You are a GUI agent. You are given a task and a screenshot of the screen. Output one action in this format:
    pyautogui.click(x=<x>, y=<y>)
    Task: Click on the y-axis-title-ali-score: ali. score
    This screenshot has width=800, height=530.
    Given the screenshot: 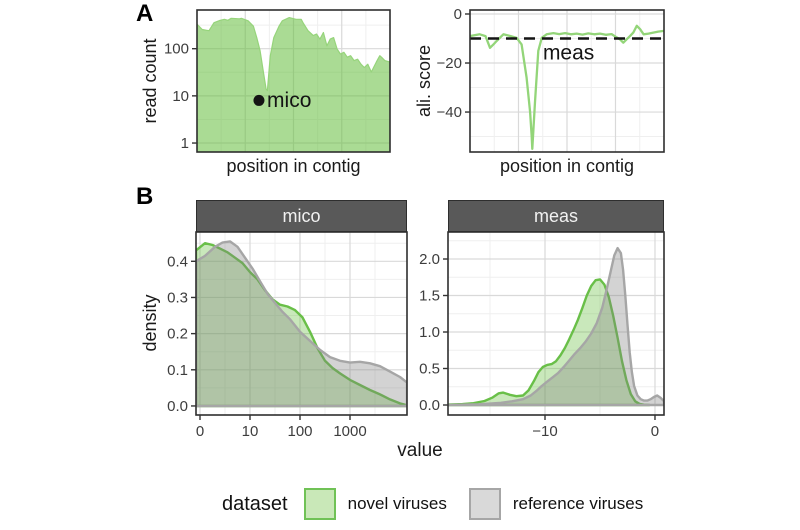 What is the action you would take?
    pyautogui.click(x=424, y=81)
    